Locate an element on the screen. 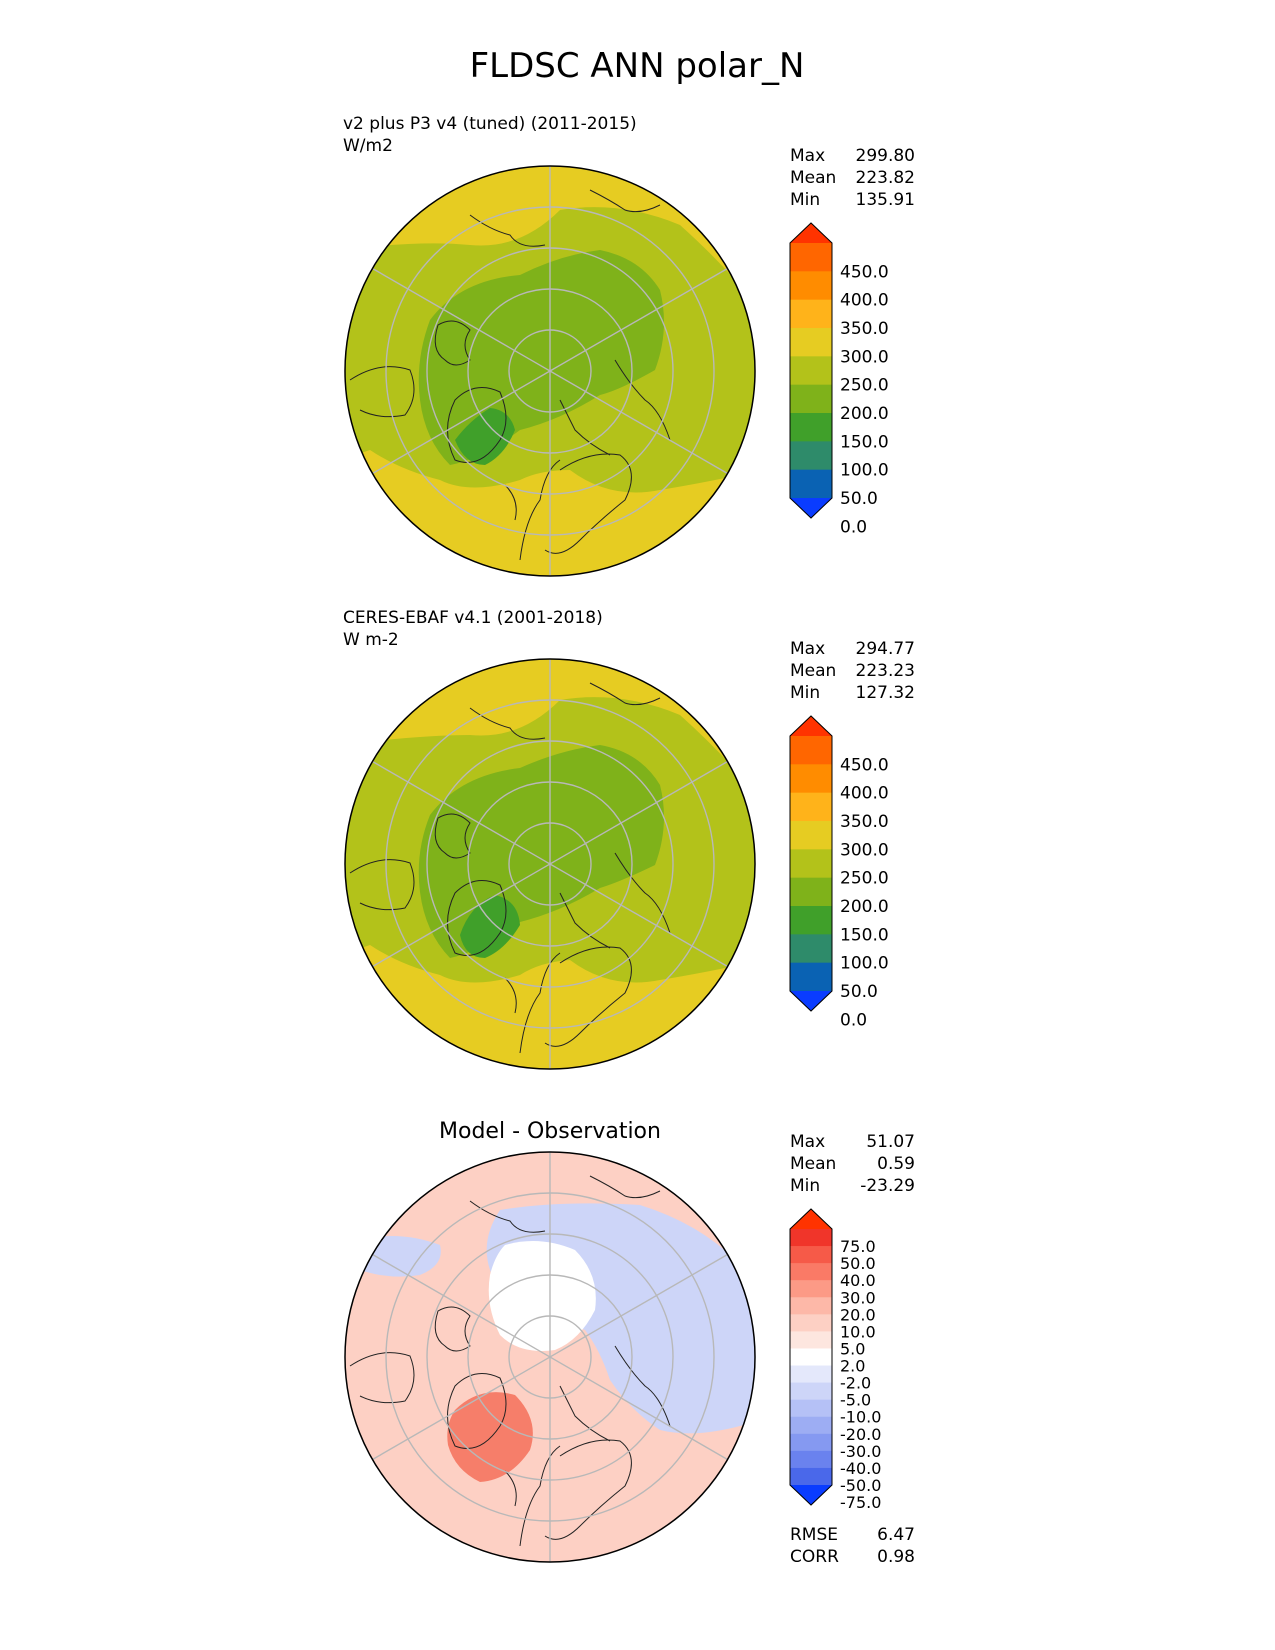 The image size is (1275, 1650). colorbar-tick-label: 10.0 is located at coordinates (858, 1331).